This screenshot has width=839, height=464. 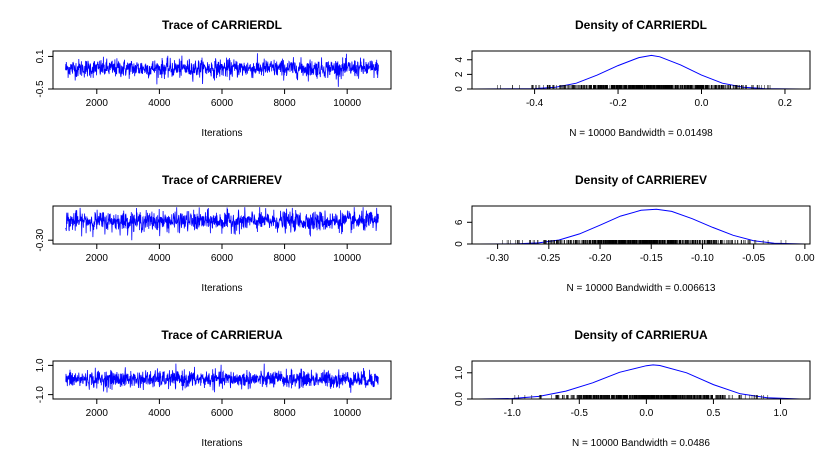 What do you see at coordinates (222, 25) in the screenshot?
I see `trace-dl-title: Trace of CARRIERDL` at bounding box center [222, 25].